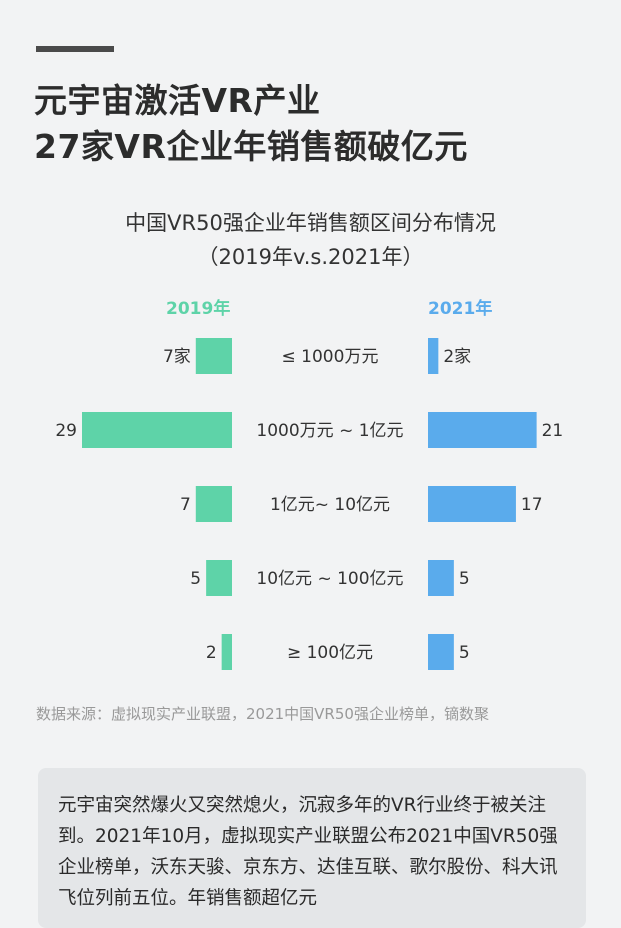 This screenshot has width=621, height=928. Describe the element at coordinates (185, 505) in the screenshot. I see `data-label-2019: 7` at that location.